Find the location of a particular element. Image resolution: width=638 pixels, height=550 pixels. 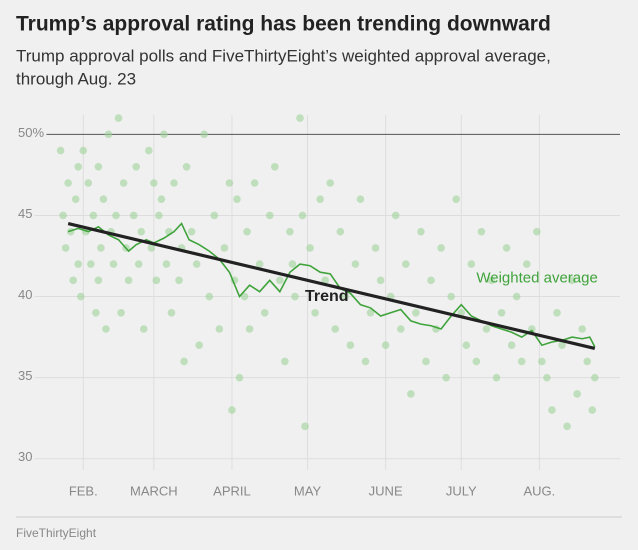

chart-subtitle: through Aug. 23 is located at coordinates (76, 78).